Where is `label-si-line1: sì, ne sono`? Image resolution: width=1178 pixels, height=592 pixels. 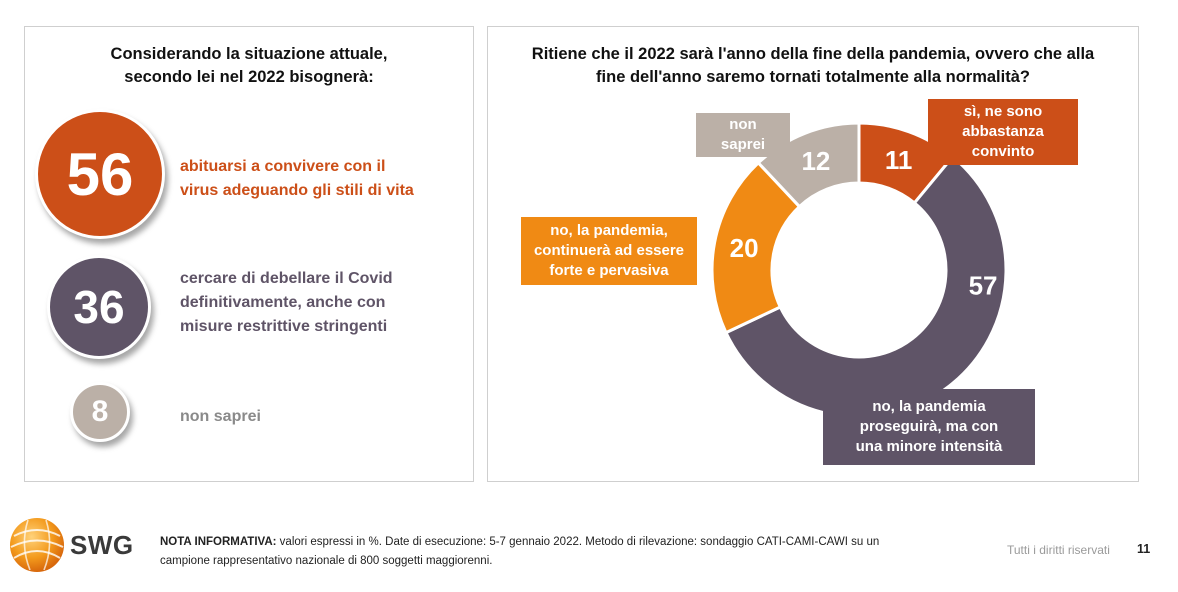 label-si-line1: sì, ne sono is located at coordinates (1003, 111).